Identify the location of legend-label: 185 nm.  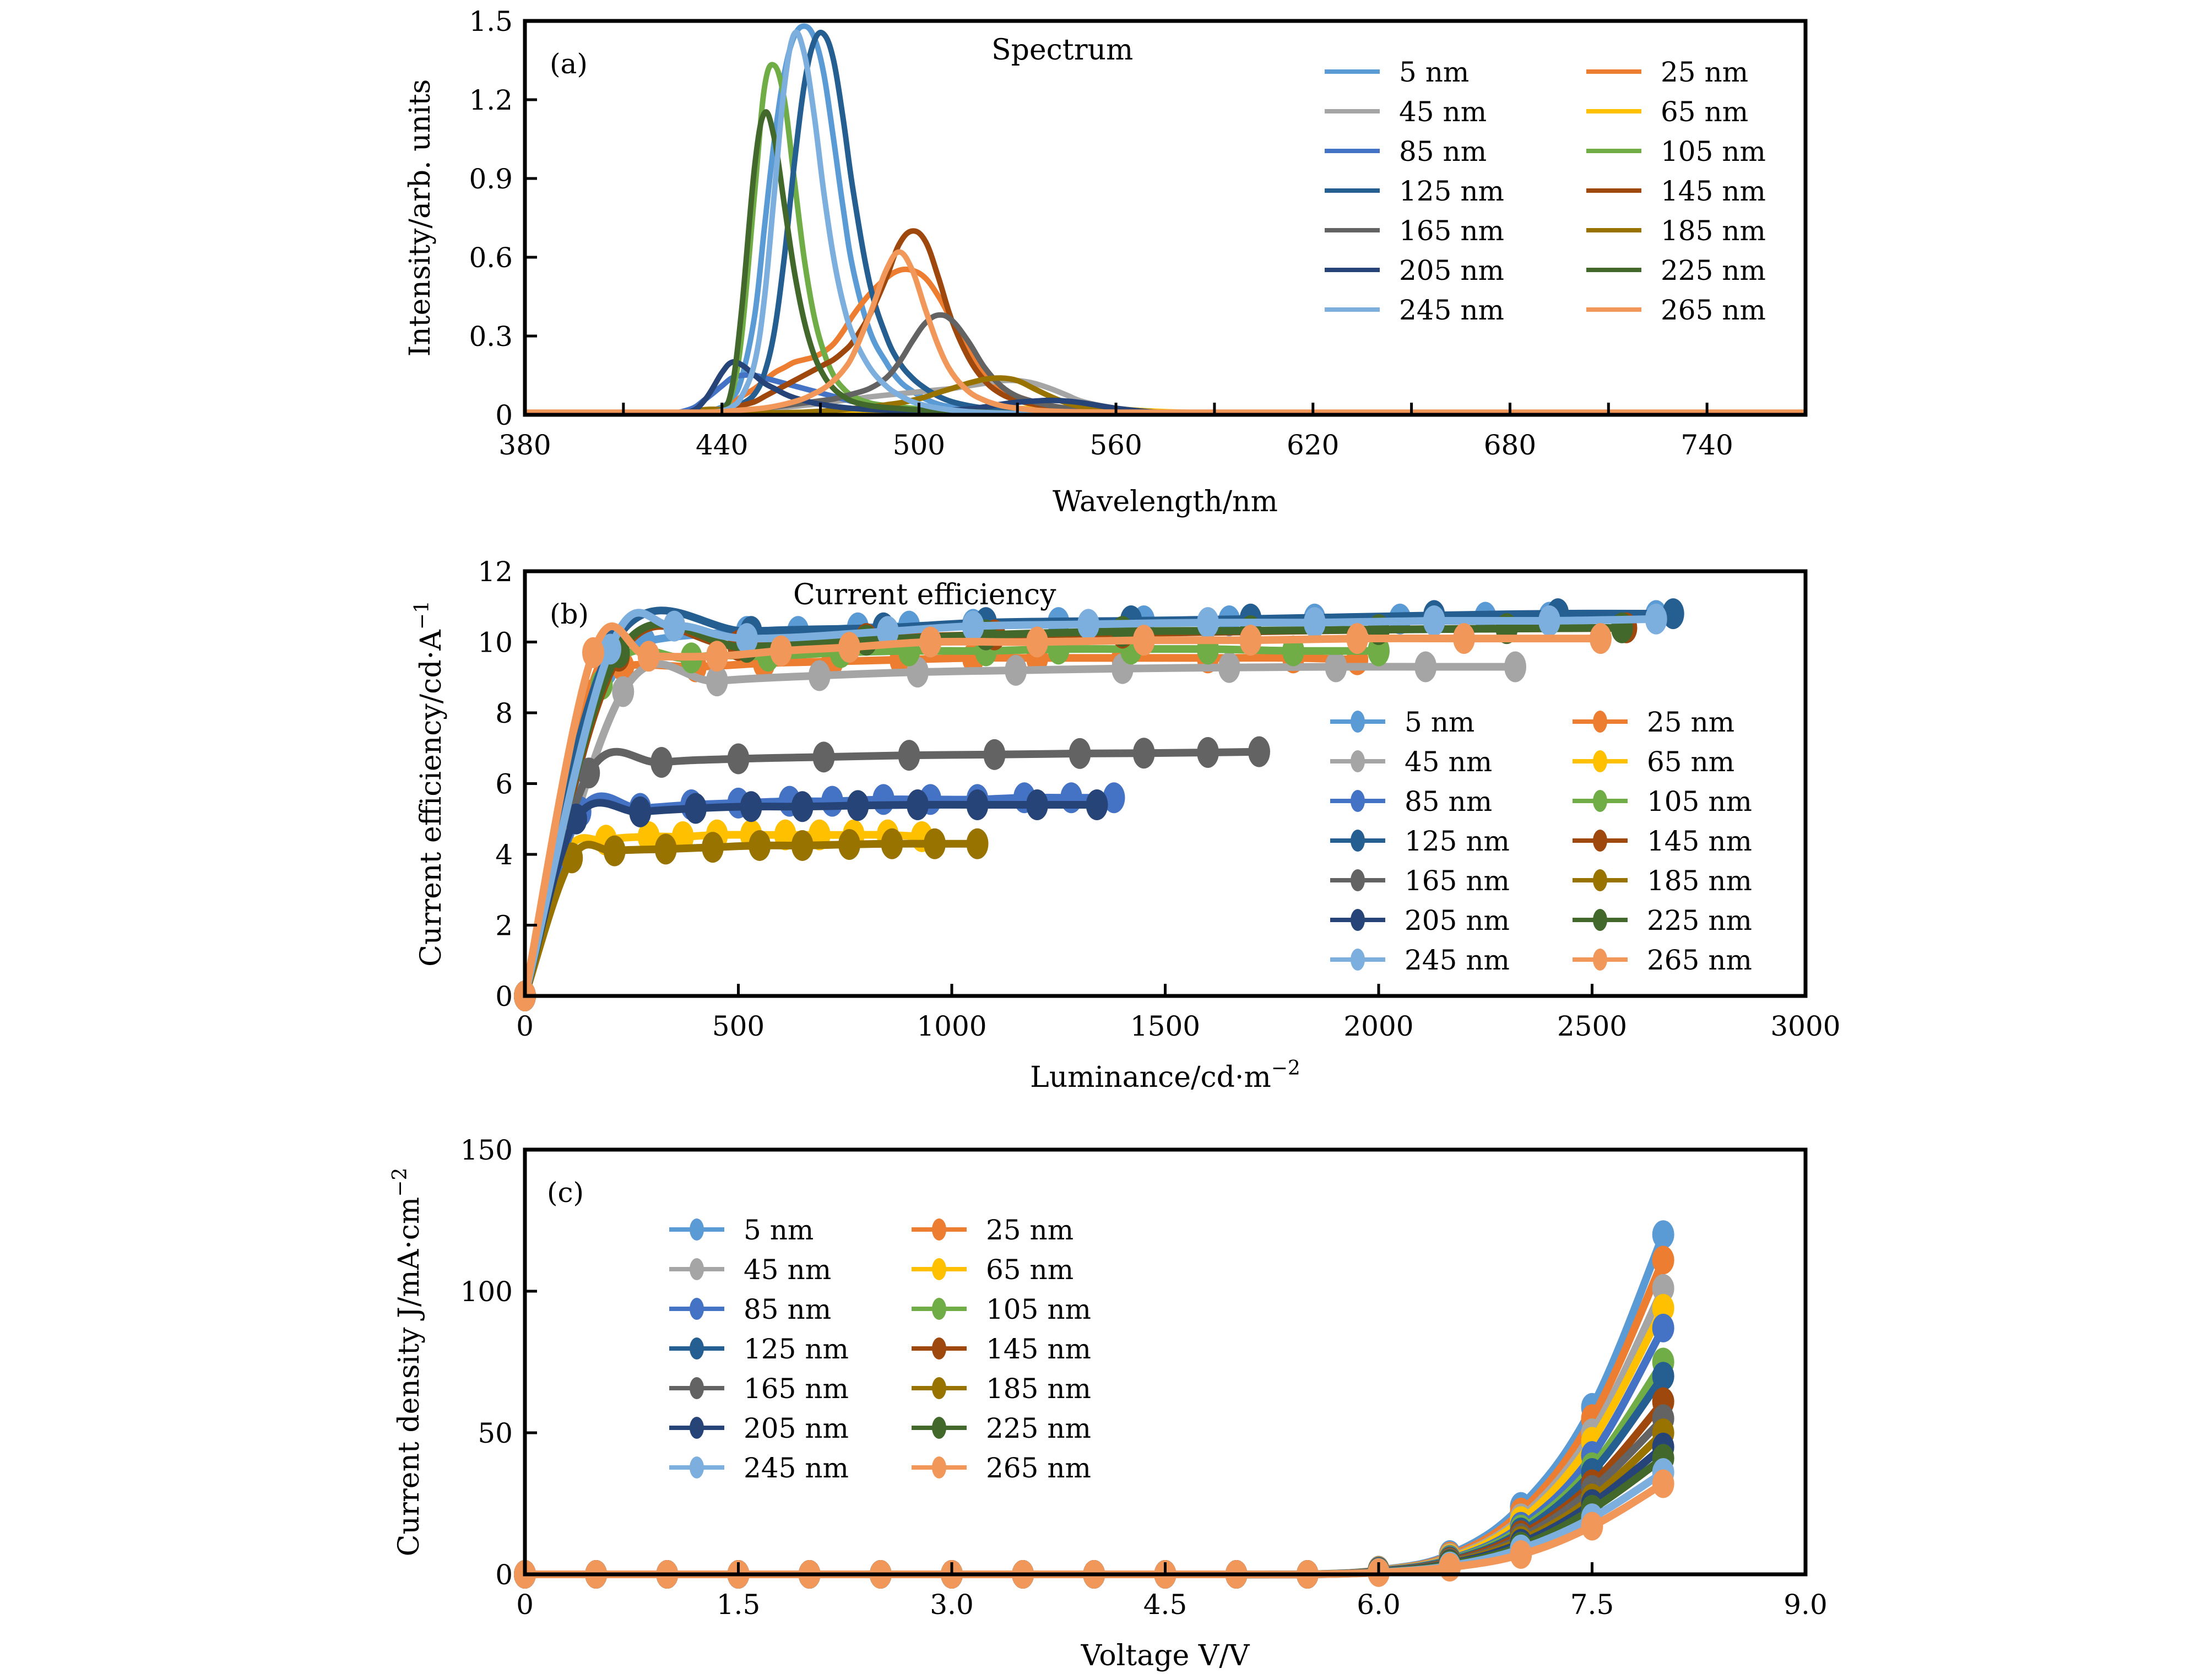
(1038, 1389).